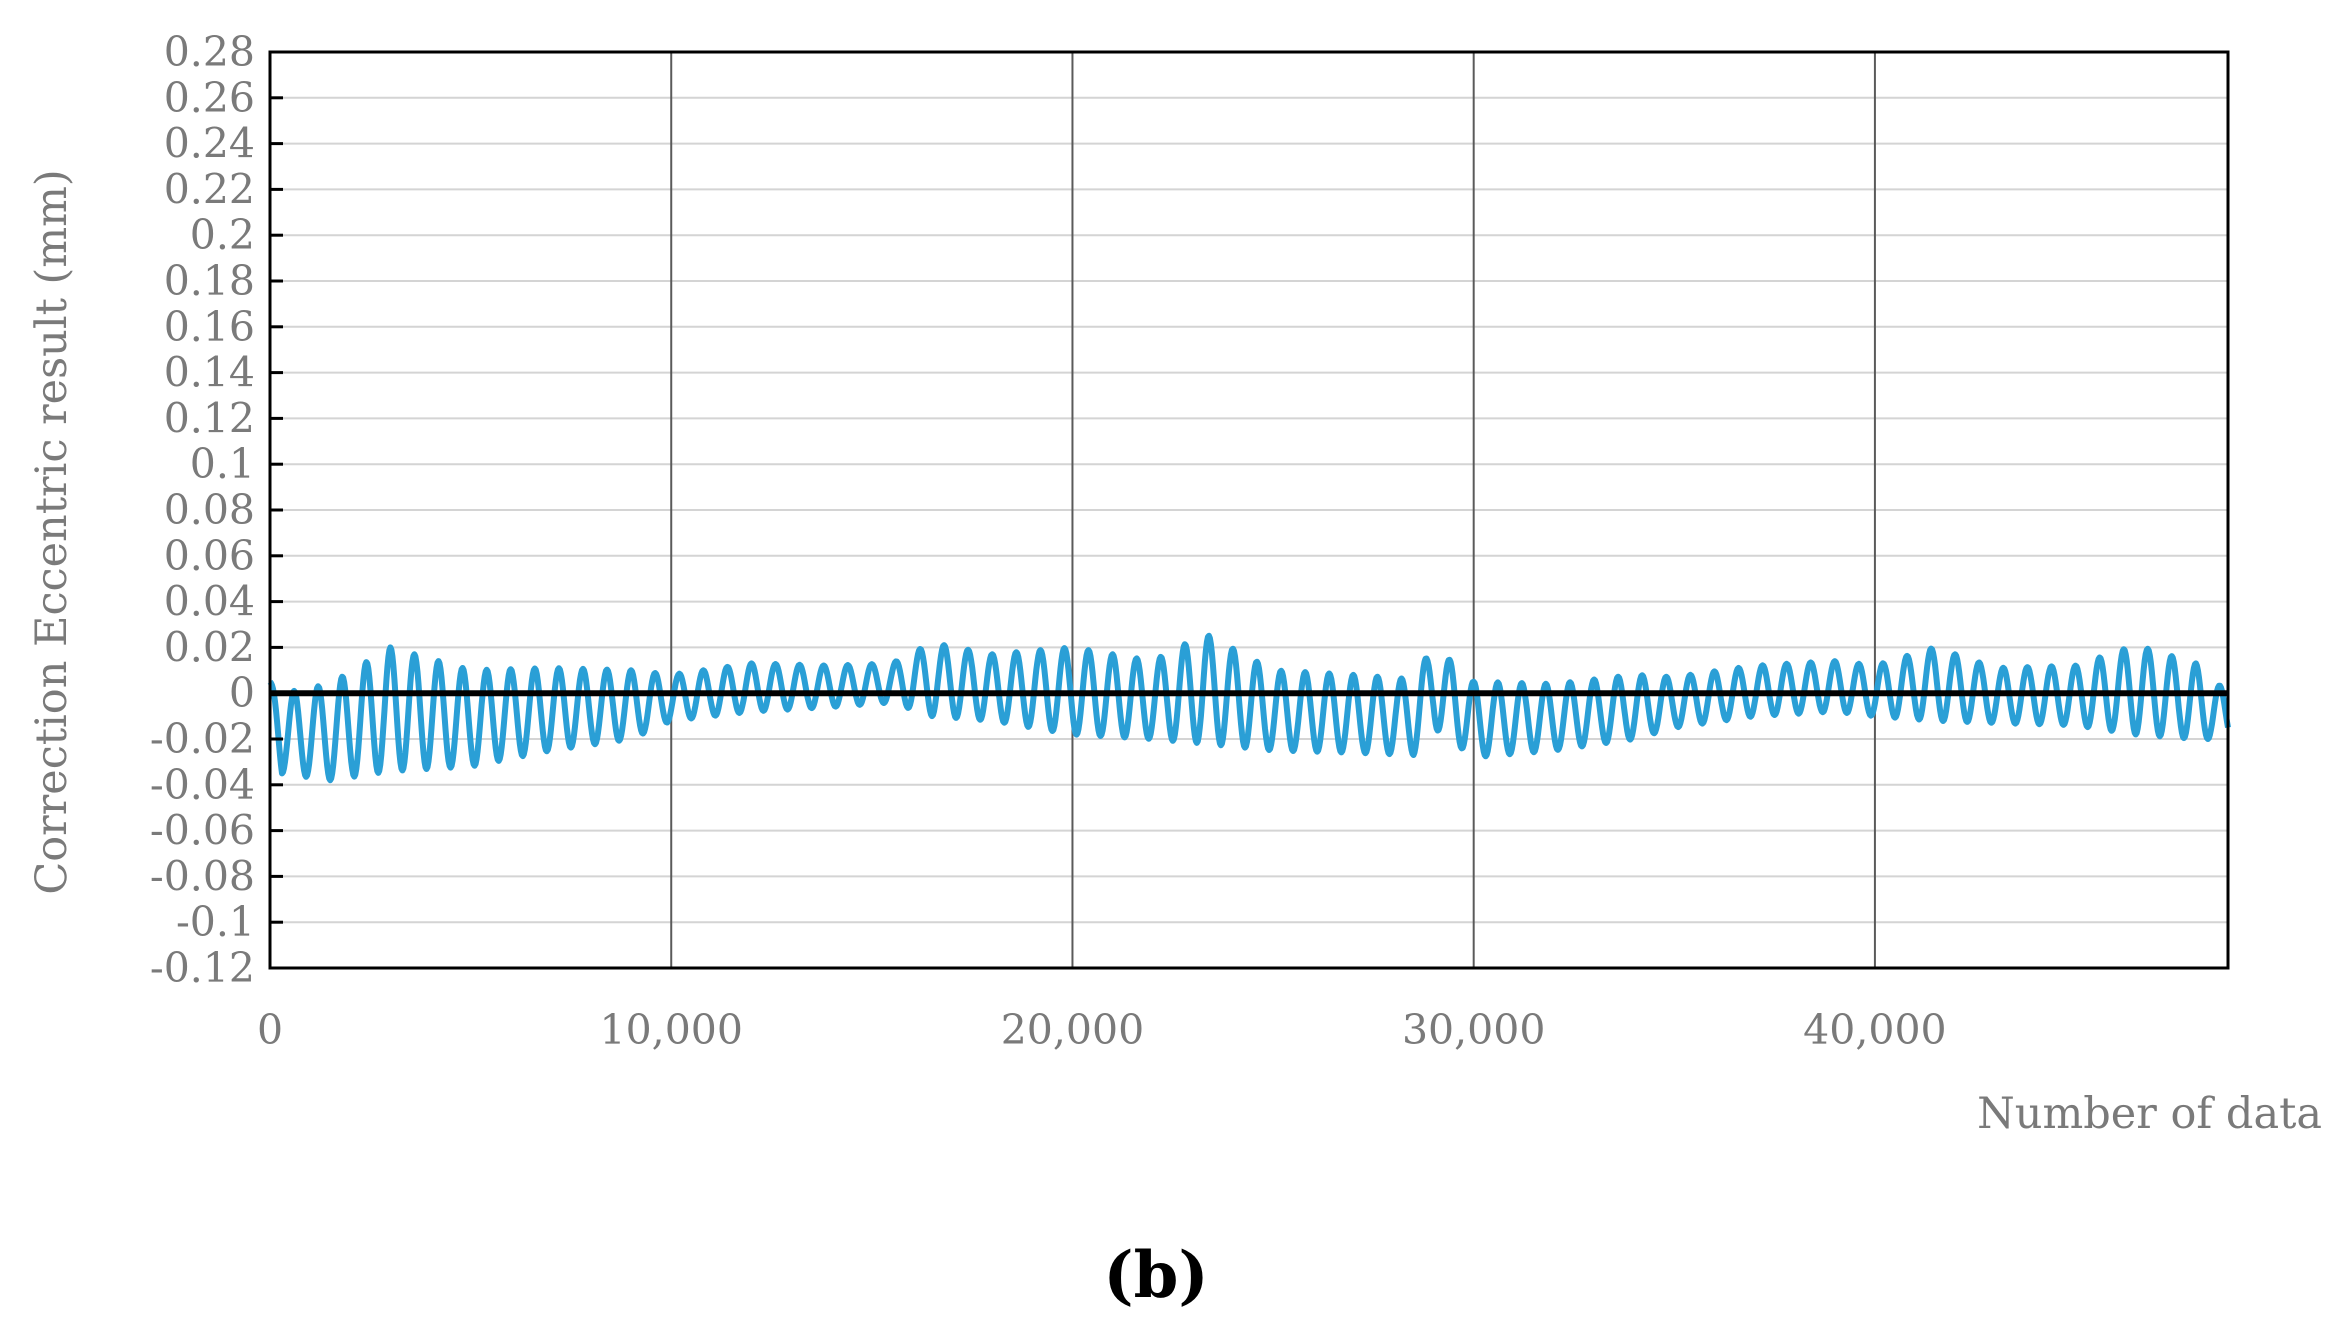 The height and width of the screenshot is (1335, 2345). What do you see at coordinates (209, 510) in the screenshot?
I see `y-tick-label: 0.08` at bounding box center [209, 510].